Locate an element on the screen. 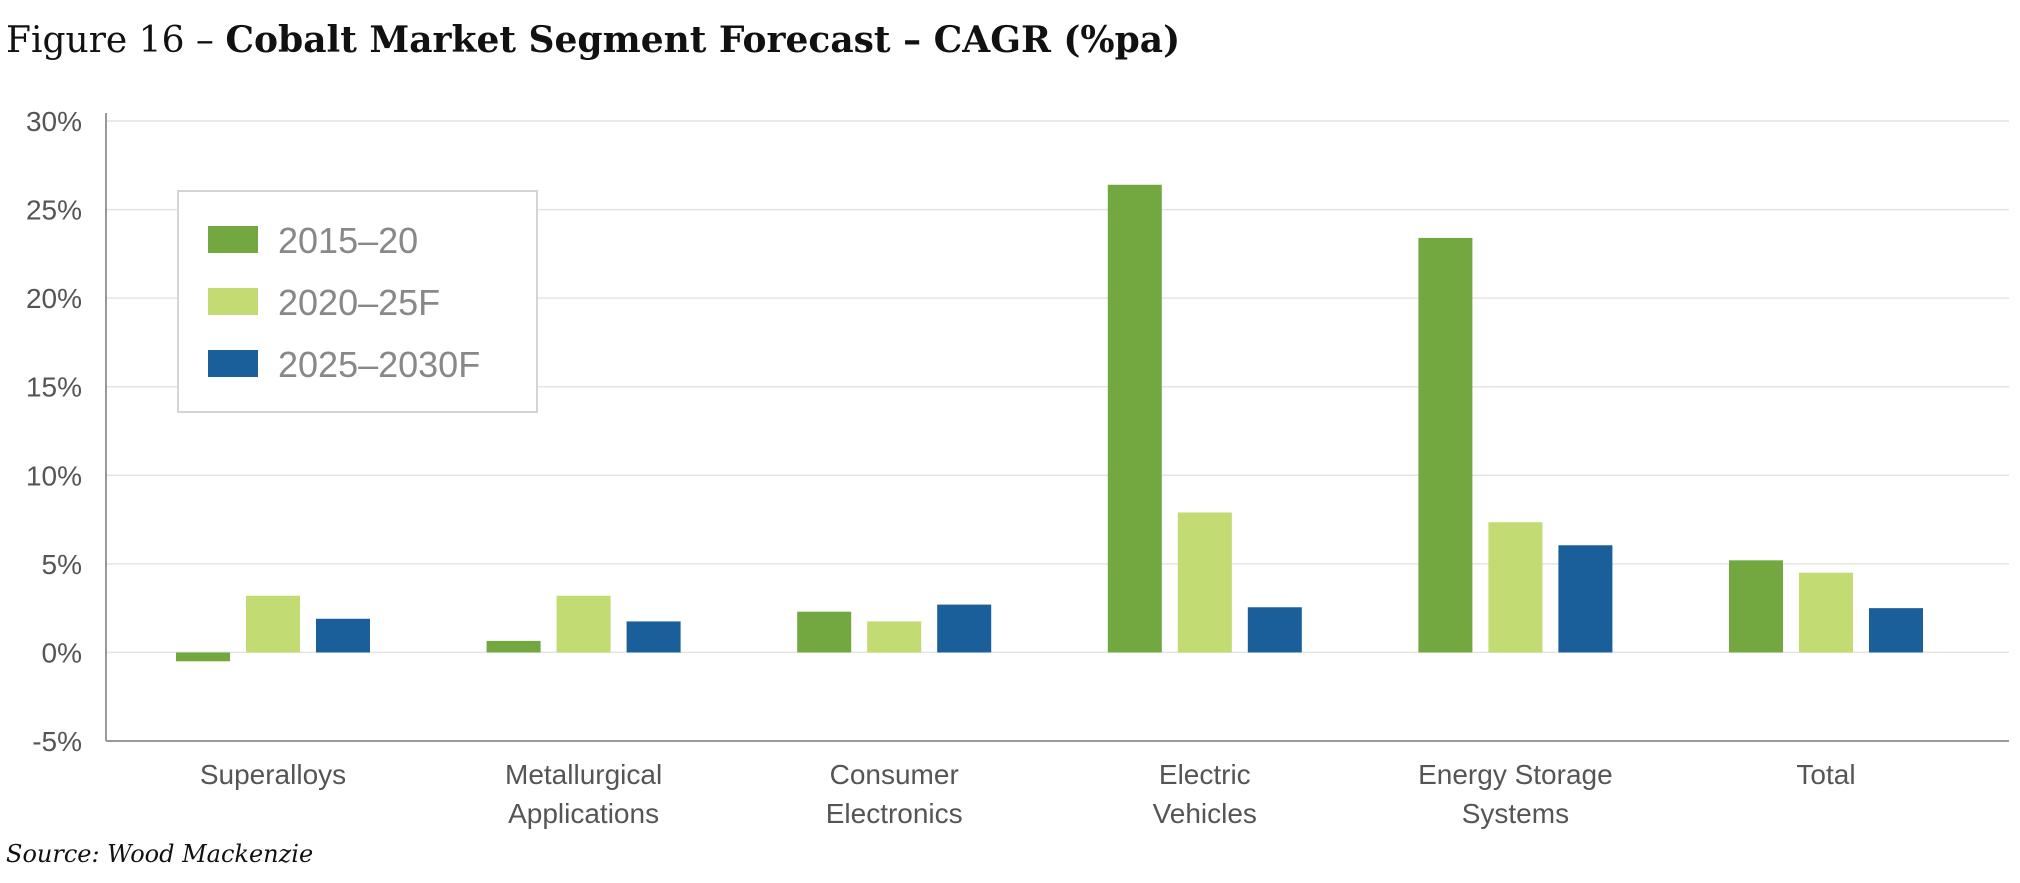 The image size is (2020, 883). x-category-label: Energy Storage is located at coordinates (1515, 774).